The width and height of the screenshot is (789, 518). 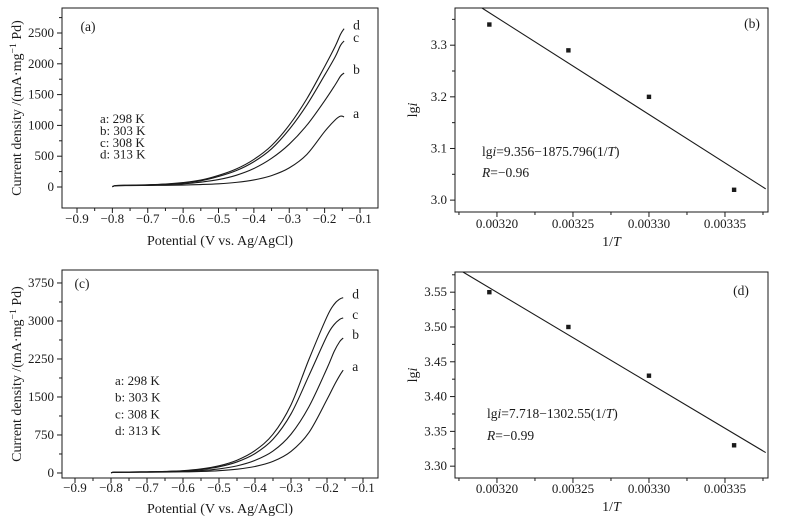 What do you see at coordinates (435, 396) in the screenshot?
I see `y-tick-label: 3.40` at bounding box center [435, 396].